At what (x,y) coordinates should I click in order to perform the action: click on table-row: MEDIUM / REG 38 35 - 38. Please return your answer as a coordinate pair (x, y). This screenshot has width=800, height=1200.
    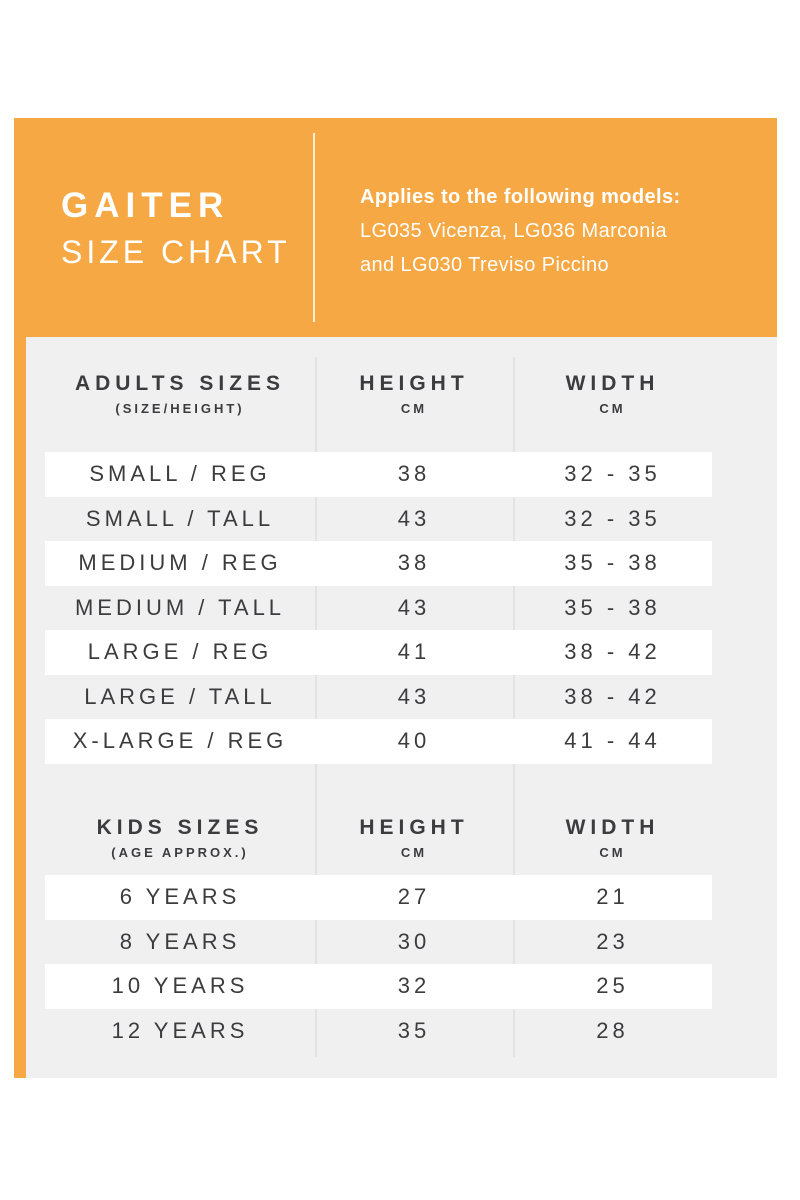
    Looking at the image, I should click on (378, 563).